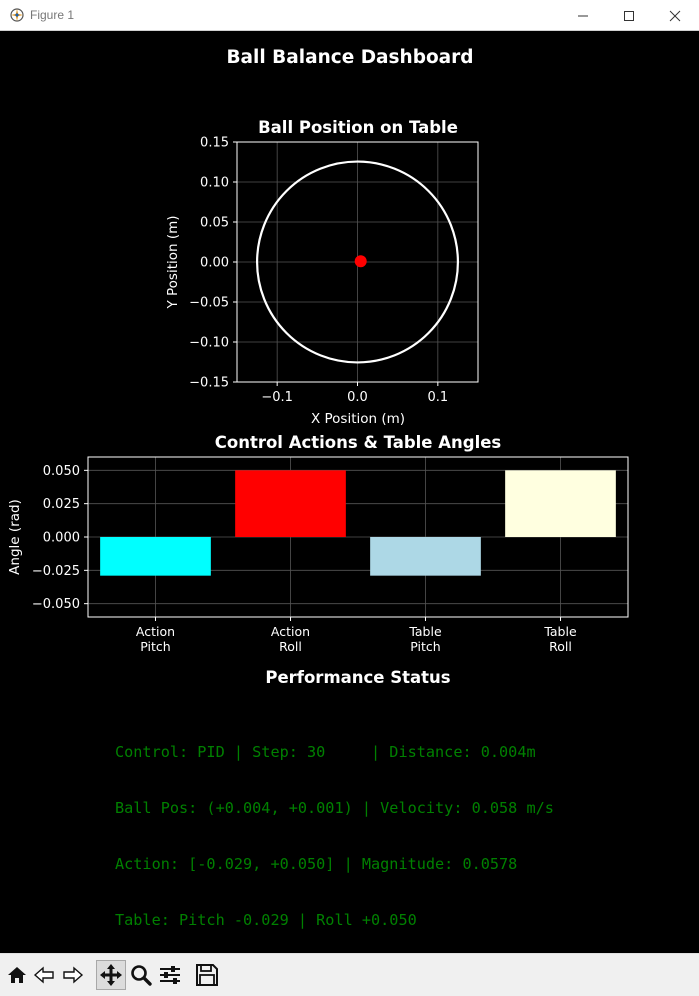 The image size is (699, 996). Describe the element at coordinates (209, 303) in the screenshot. I see `position-y-tick-label: −0.05` at that location.